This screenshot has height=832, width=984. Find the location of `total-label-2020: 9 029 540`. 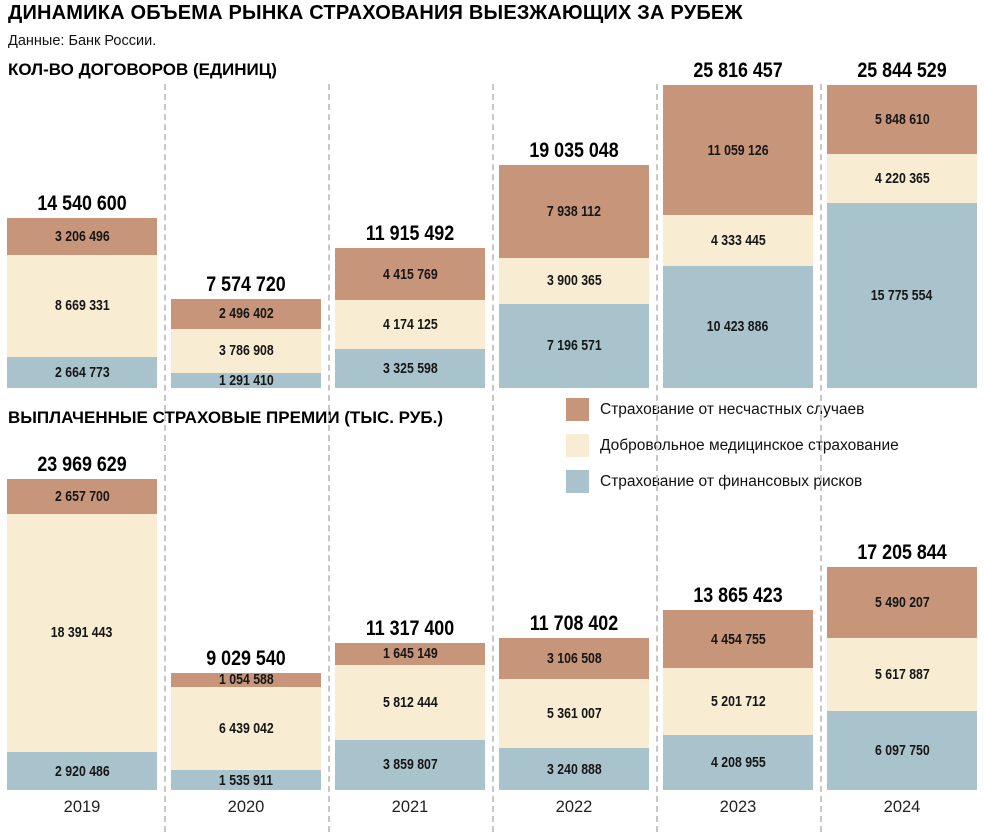

total-label-2020: 9 029 540 is located at coordinates (246, 658).